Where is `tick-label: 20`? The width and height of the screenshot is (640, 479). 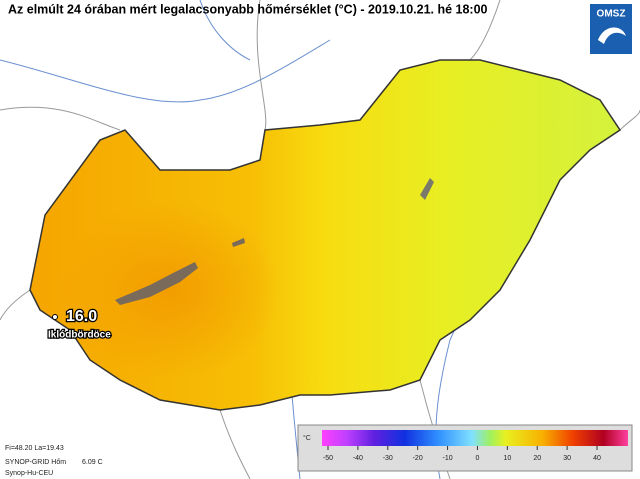 tick-label: 20 is located at coordinates (537, 458).